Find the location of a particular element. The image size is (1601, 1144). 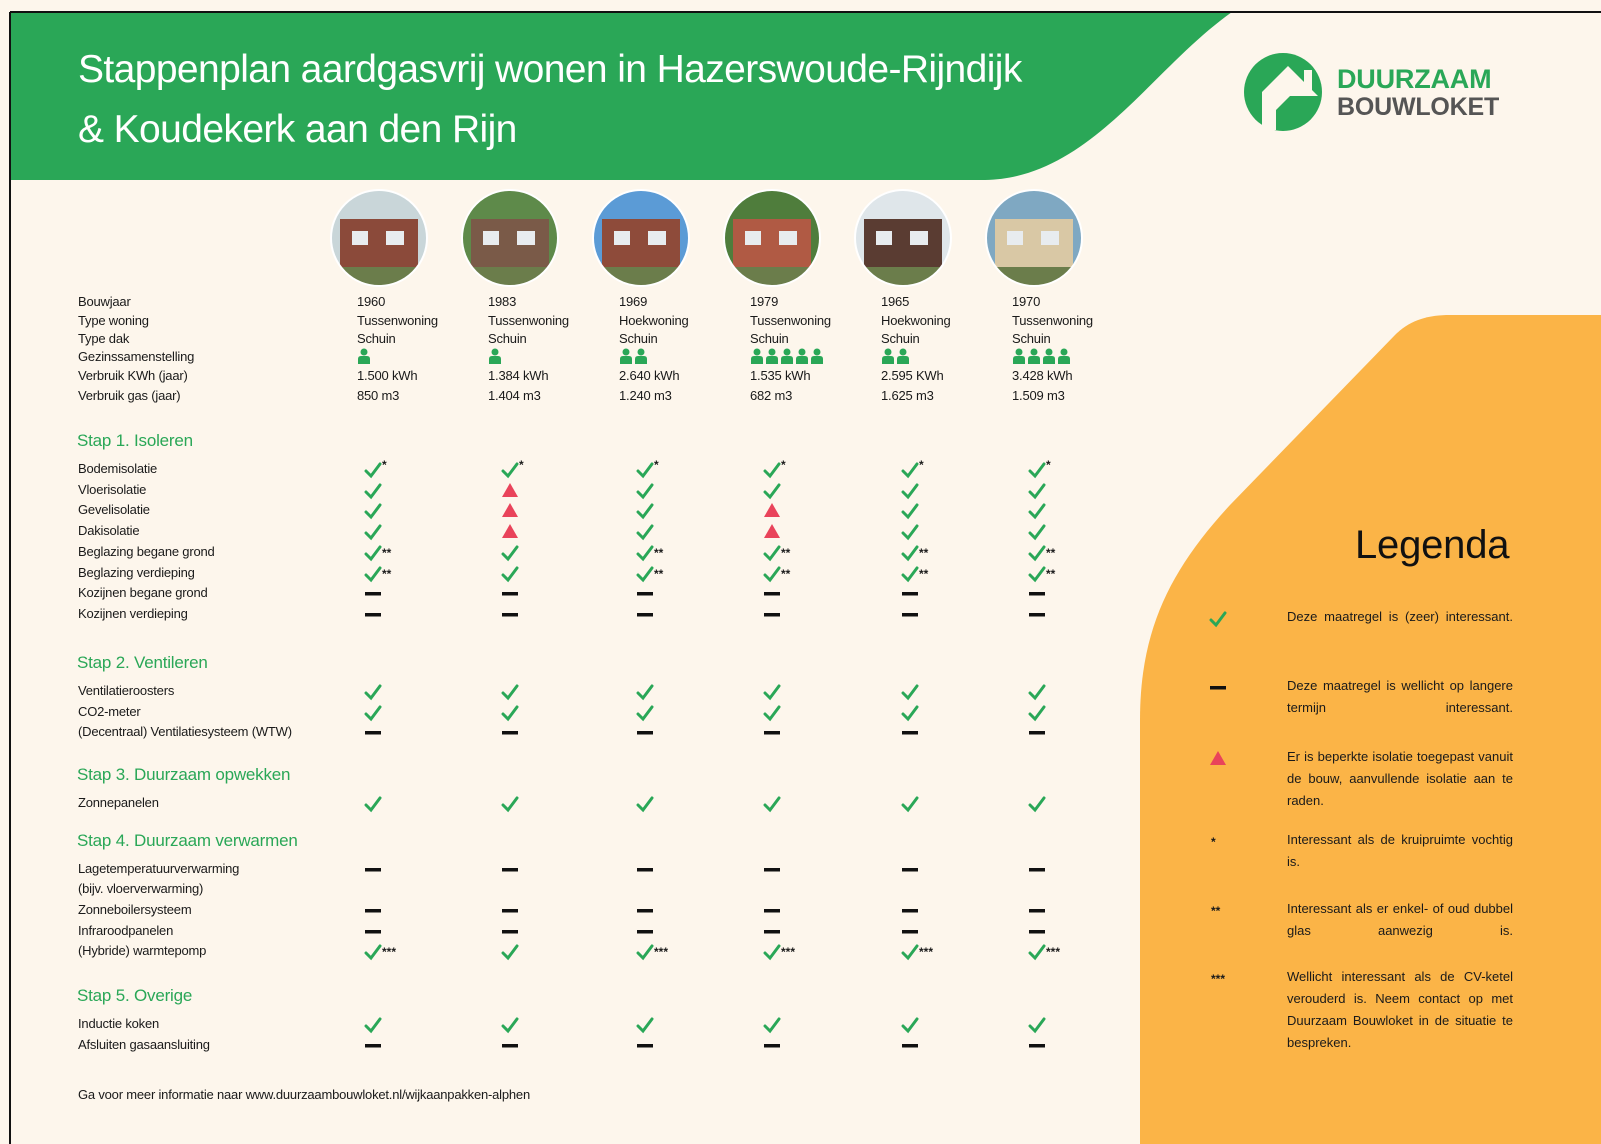

row-label: Zonneboilersysteem is located at coordinates (135, 909).